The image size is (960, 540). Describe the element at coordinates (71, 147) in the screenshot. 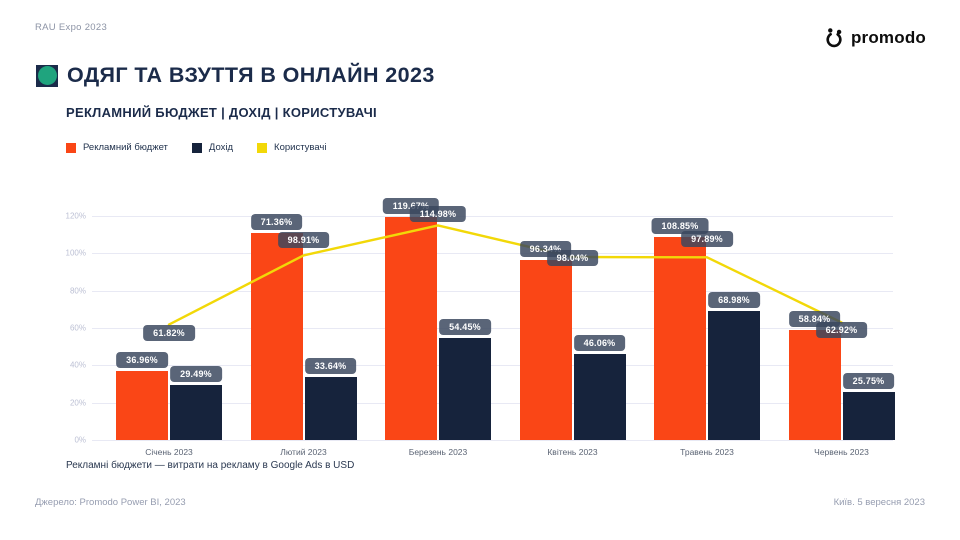

I see `budget-swatch-icon` at that location.